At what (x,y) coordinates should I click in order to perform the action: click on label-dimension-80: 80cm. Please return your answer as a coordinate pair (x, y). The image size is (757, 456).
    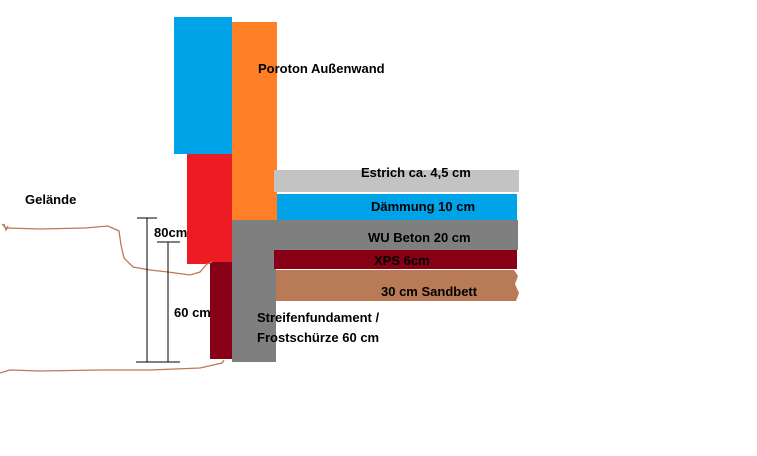
    Looking at the image, I should click on (170, 232).